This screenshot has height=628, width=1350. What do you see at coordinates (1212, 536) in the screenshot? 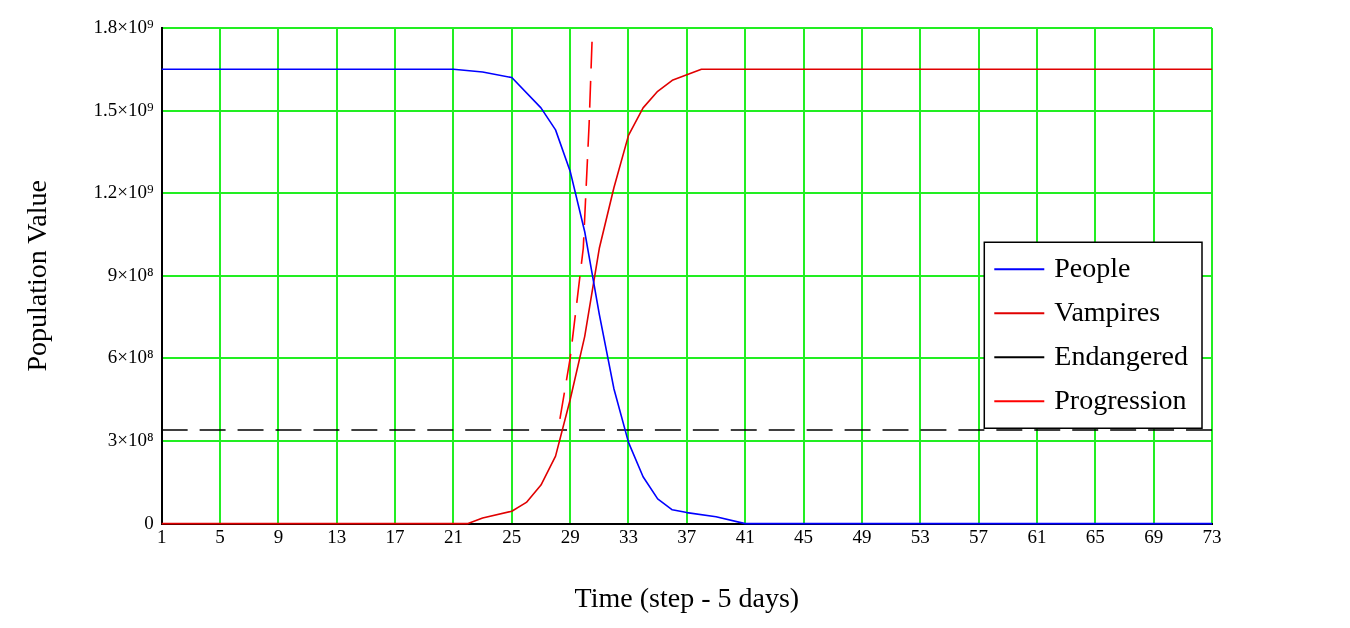
I see `x-tick-label: 73` at bounding box center [1212, 536].